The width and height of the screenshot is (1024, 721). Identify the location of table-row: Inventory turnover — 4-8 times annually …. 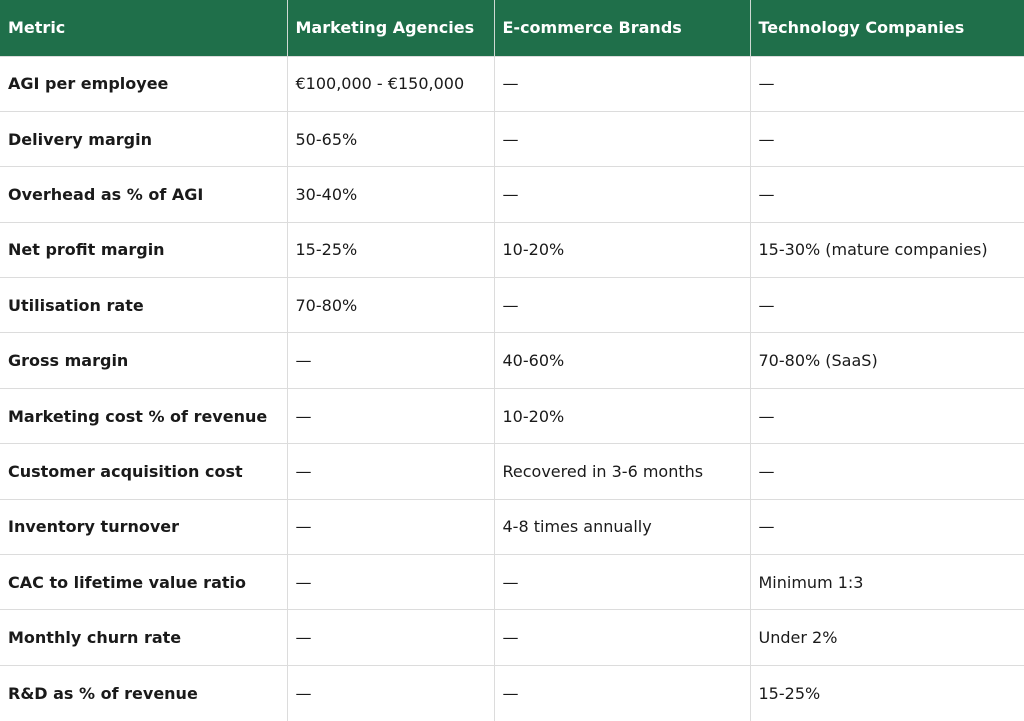
(512, 526).